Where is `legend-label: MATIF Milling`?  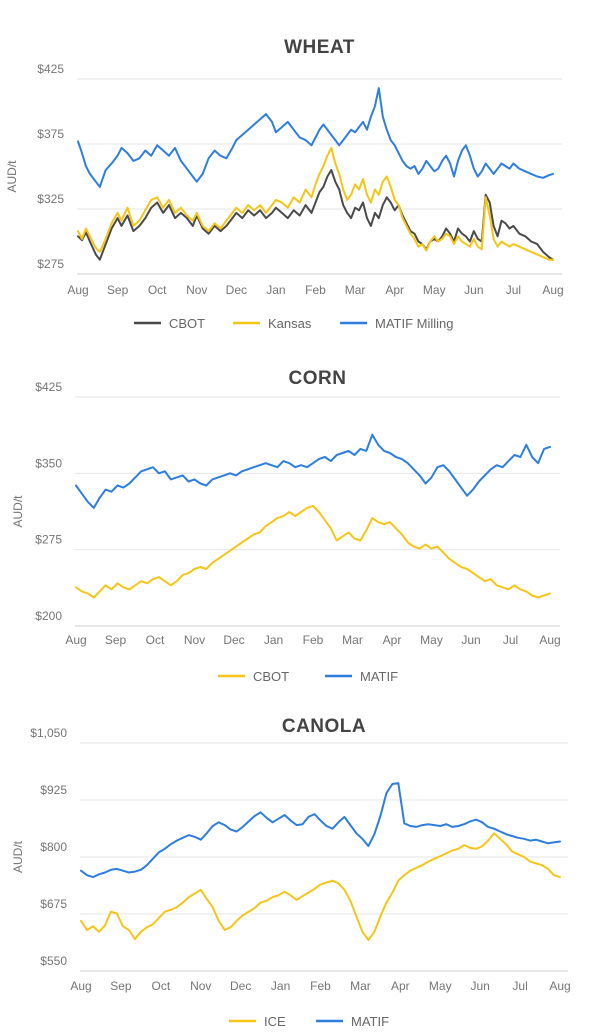
legend-label: MATIF Milling is located at coordinates (414, 323).